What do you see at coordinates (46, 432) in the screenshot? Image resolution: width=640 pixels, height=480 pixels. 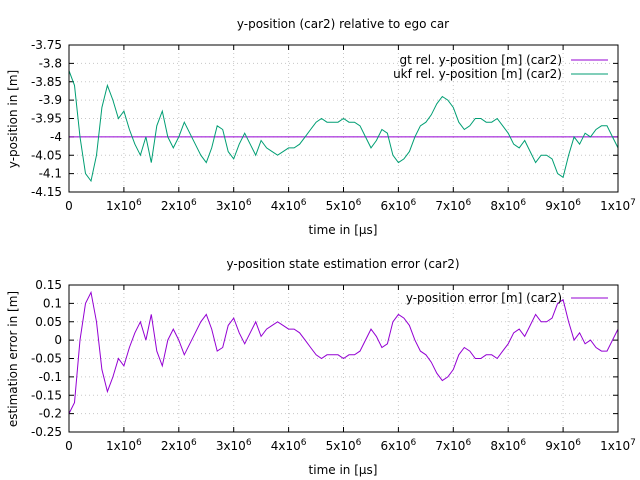 I see `y-tick-label: -0.25` at bounding box center [46, 432].